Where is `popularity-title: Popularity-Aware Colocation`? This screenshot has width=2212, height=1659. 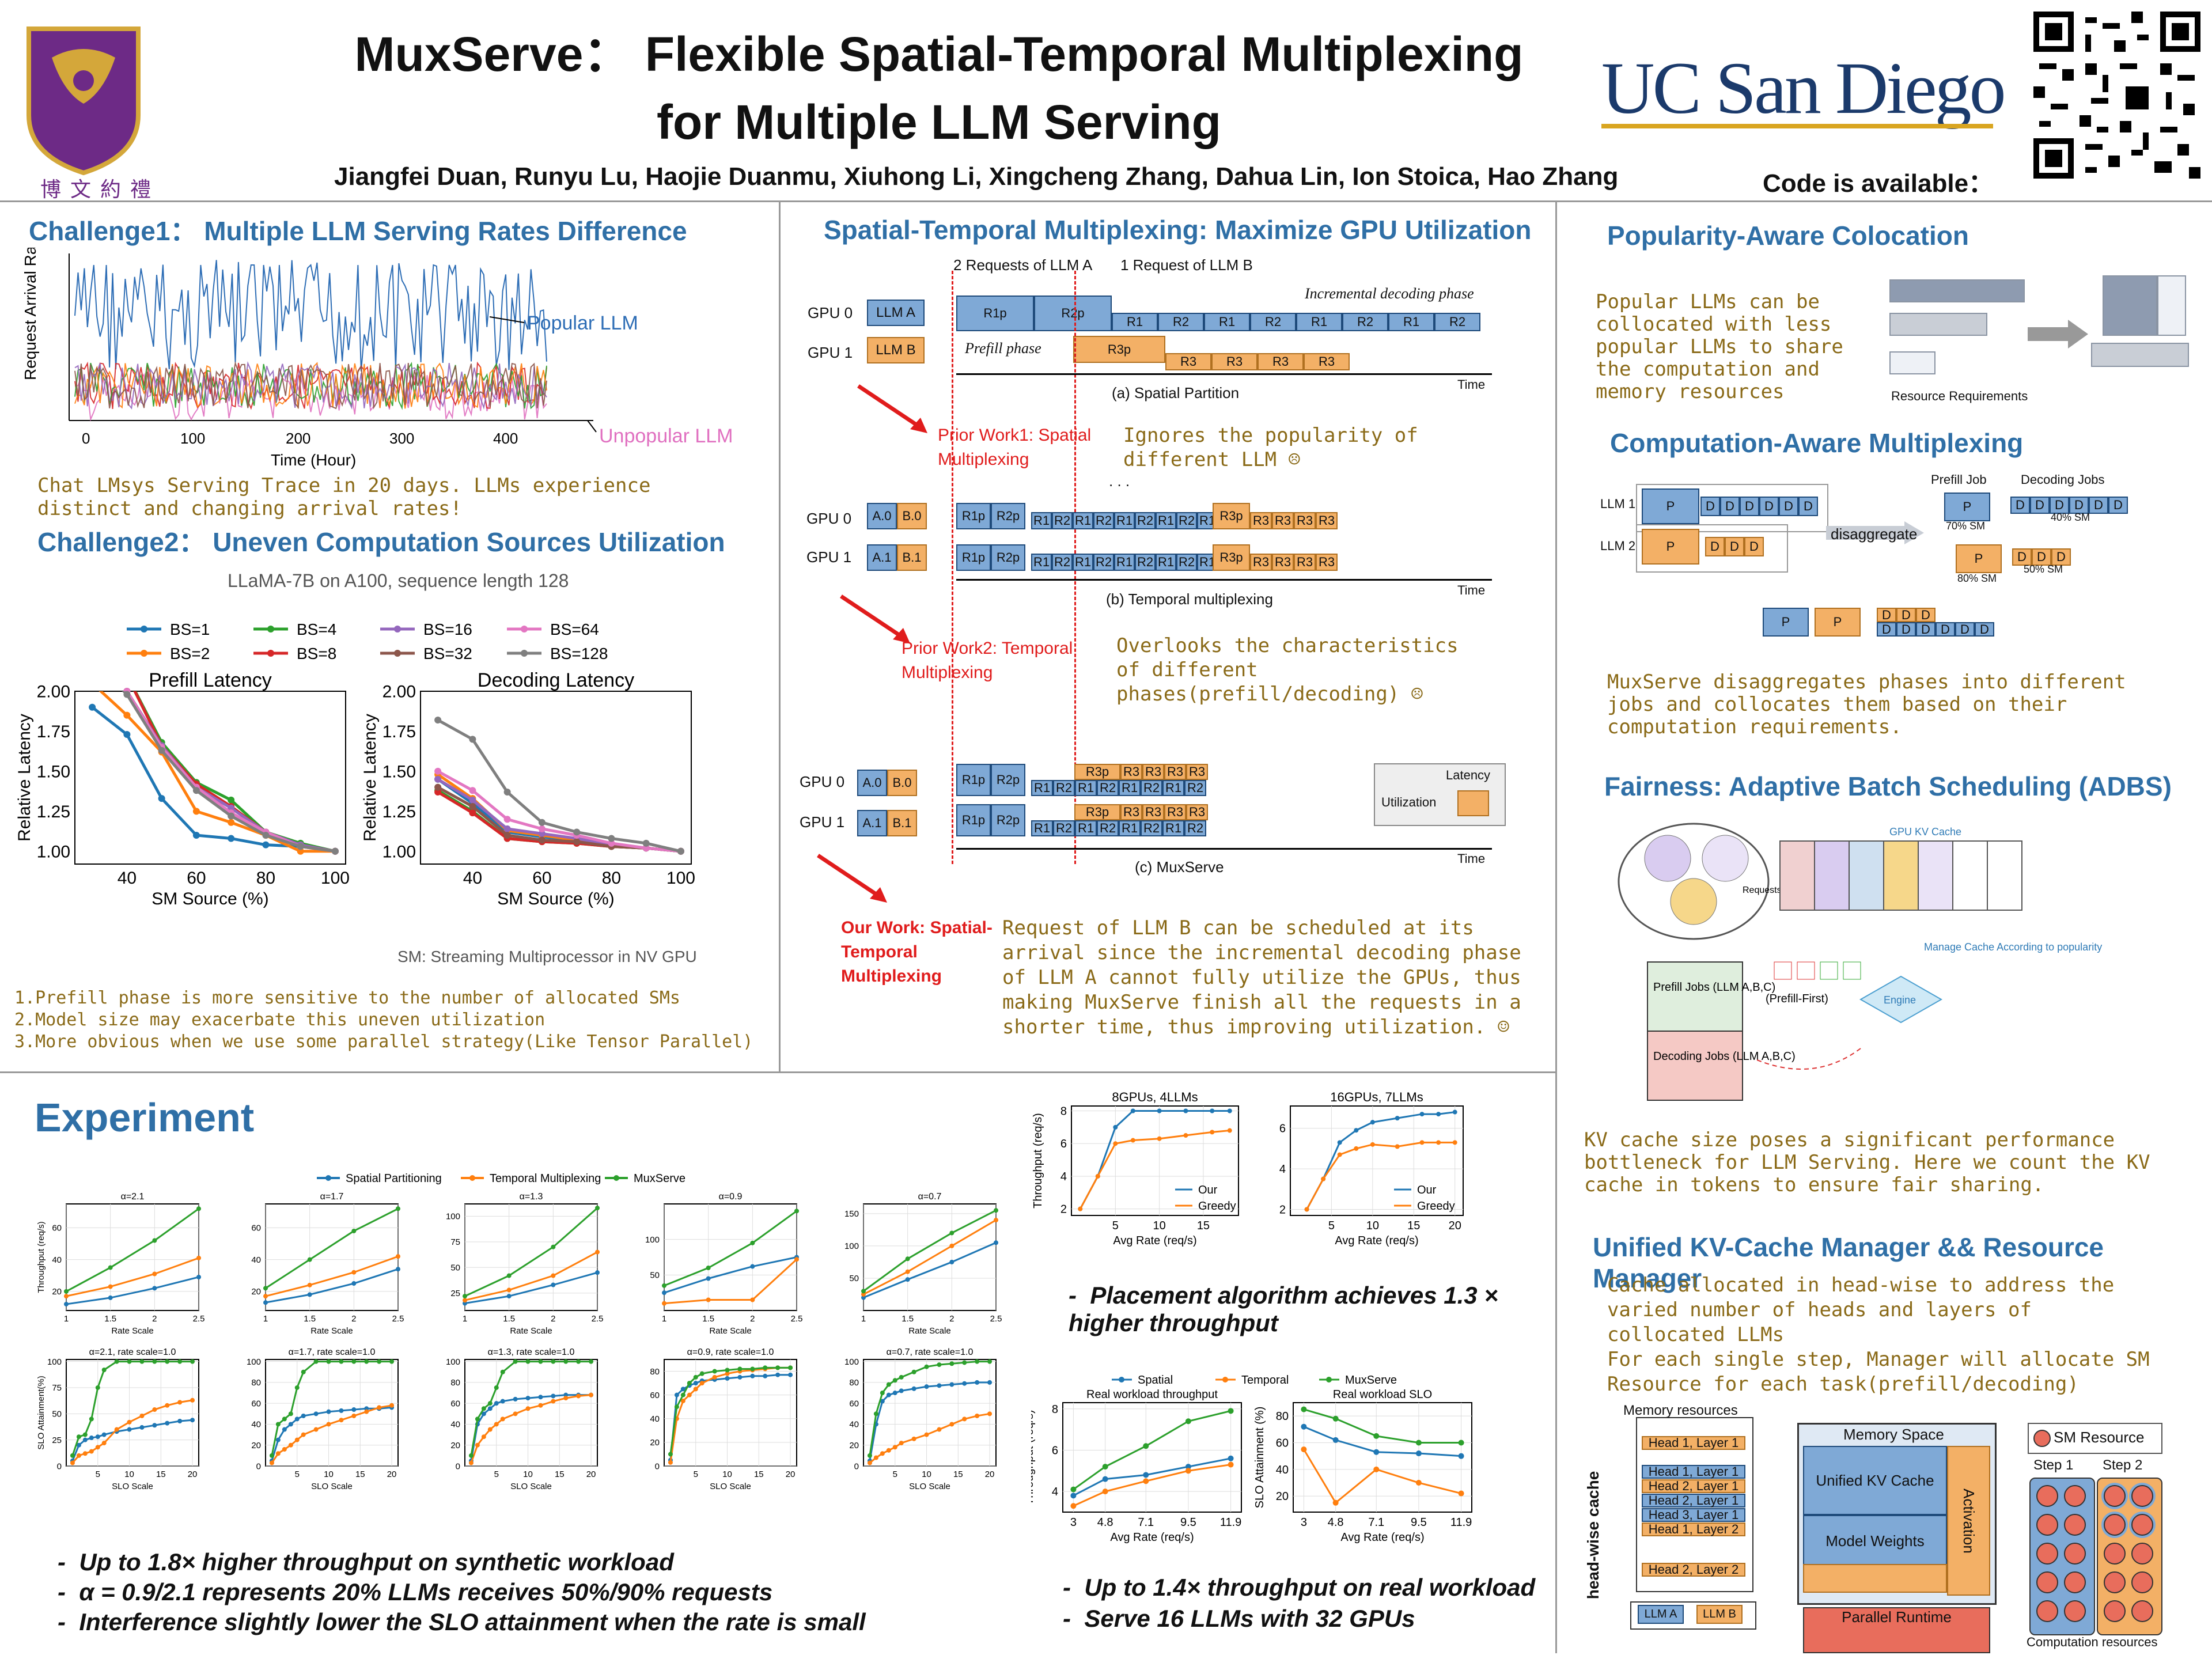
popularity-title: Popularity-Aware Colocation is located at coordinates (1788, 236).